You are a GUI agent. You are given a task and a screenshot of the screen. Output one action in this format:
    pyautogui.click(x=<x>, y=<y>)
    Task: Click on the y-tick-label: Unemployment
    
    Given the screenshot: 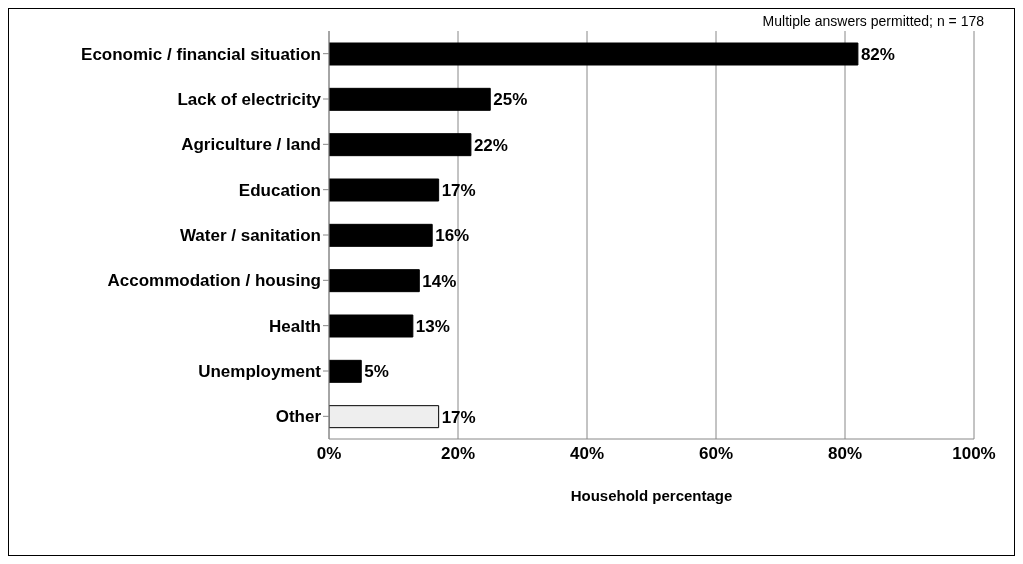 What is the action you would take?
    pyautogui.click(x=260, y=372)
    